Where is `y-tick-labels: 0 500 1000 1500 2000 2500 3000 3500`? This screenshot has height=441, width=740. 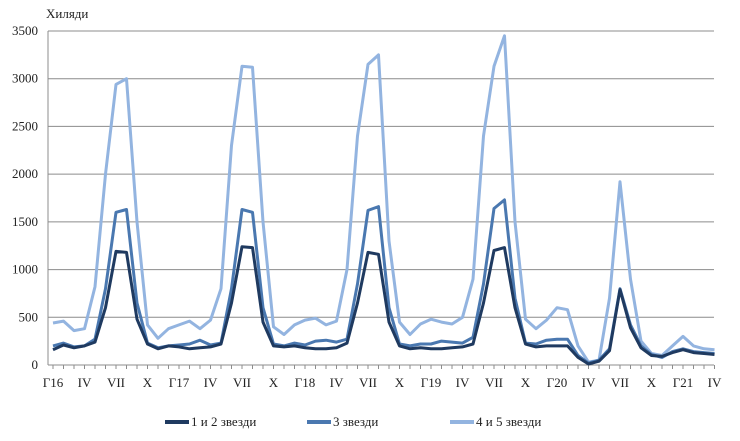
y-tick-labels: 0 500 1000 1500 2000 2500 3000 3500 is located at coordinates (25, 197).